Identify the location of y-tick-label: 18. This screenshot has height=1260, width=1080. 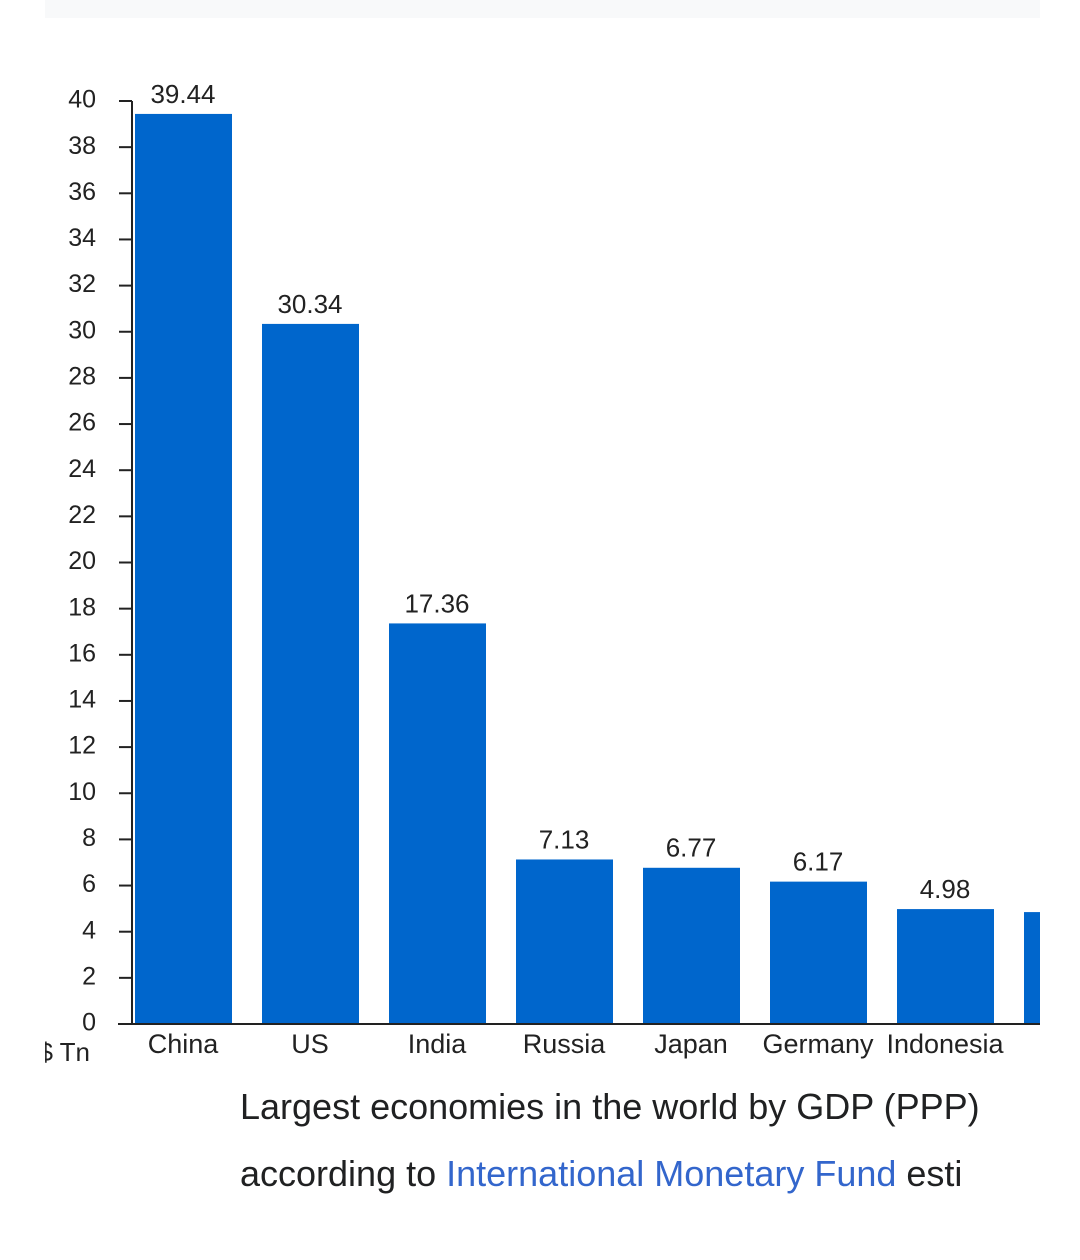
(82, 607).